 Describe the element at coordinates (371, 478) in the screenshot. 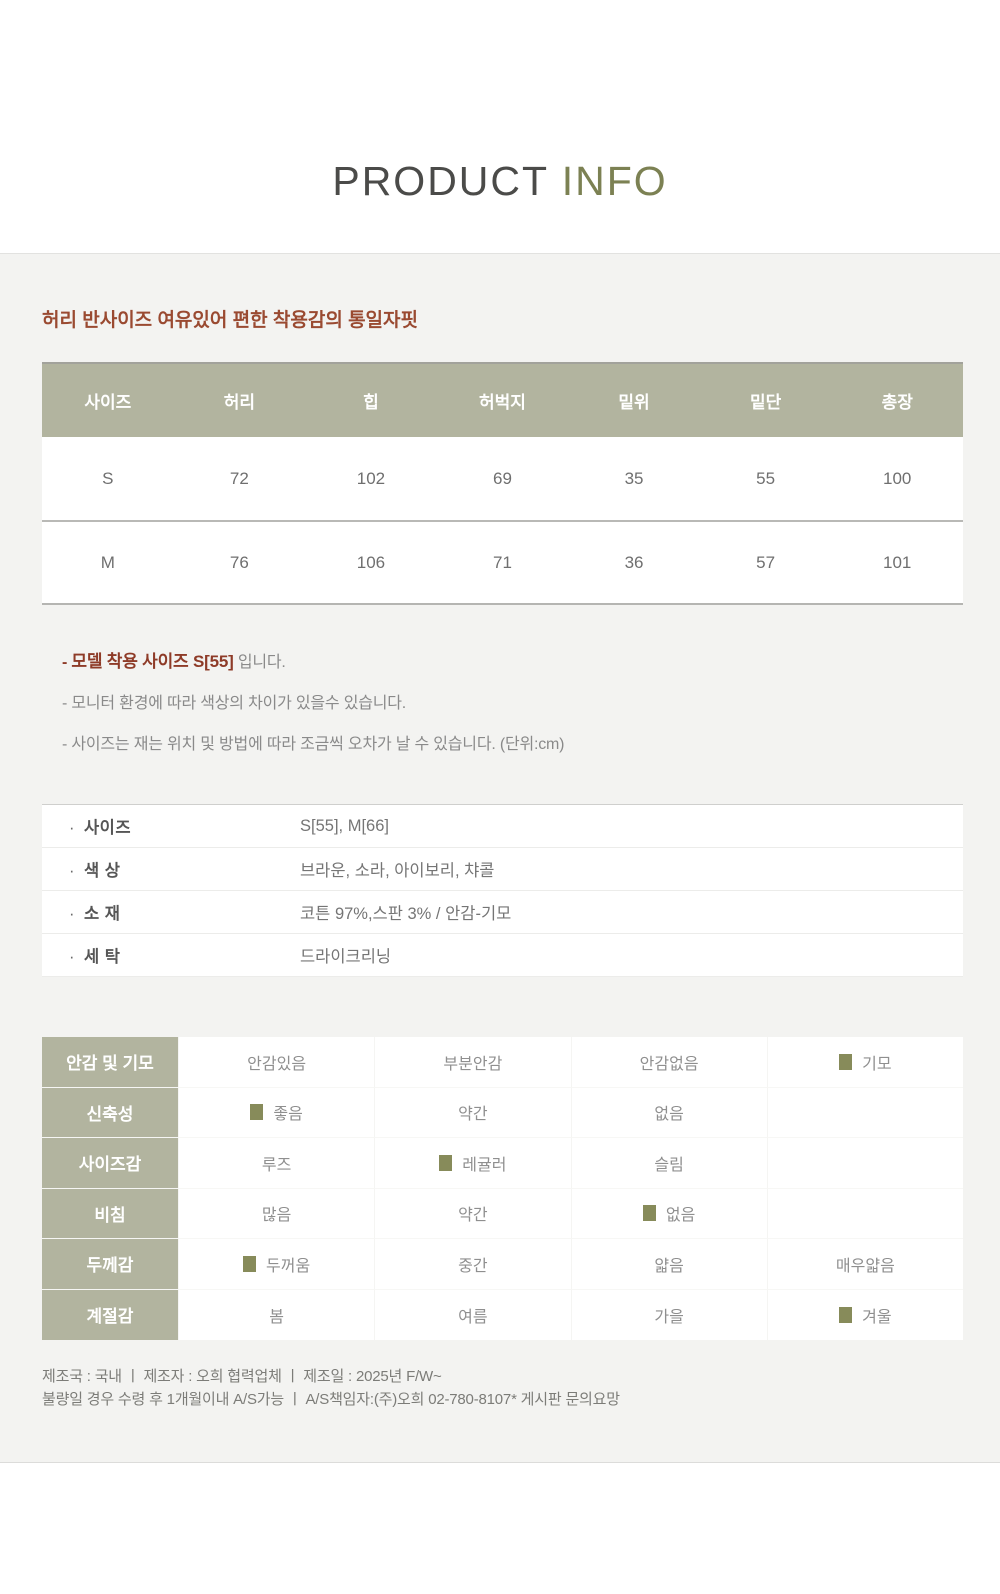

I see `size-table-cell: 102` at that location.